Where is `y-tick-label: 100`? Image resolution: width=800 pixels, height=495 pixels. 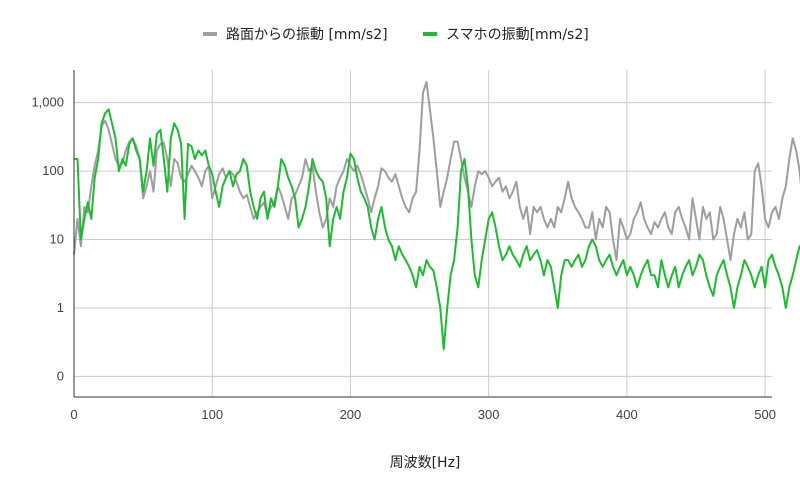 y-tick-label: 100 is located at coordinates (53, 170).